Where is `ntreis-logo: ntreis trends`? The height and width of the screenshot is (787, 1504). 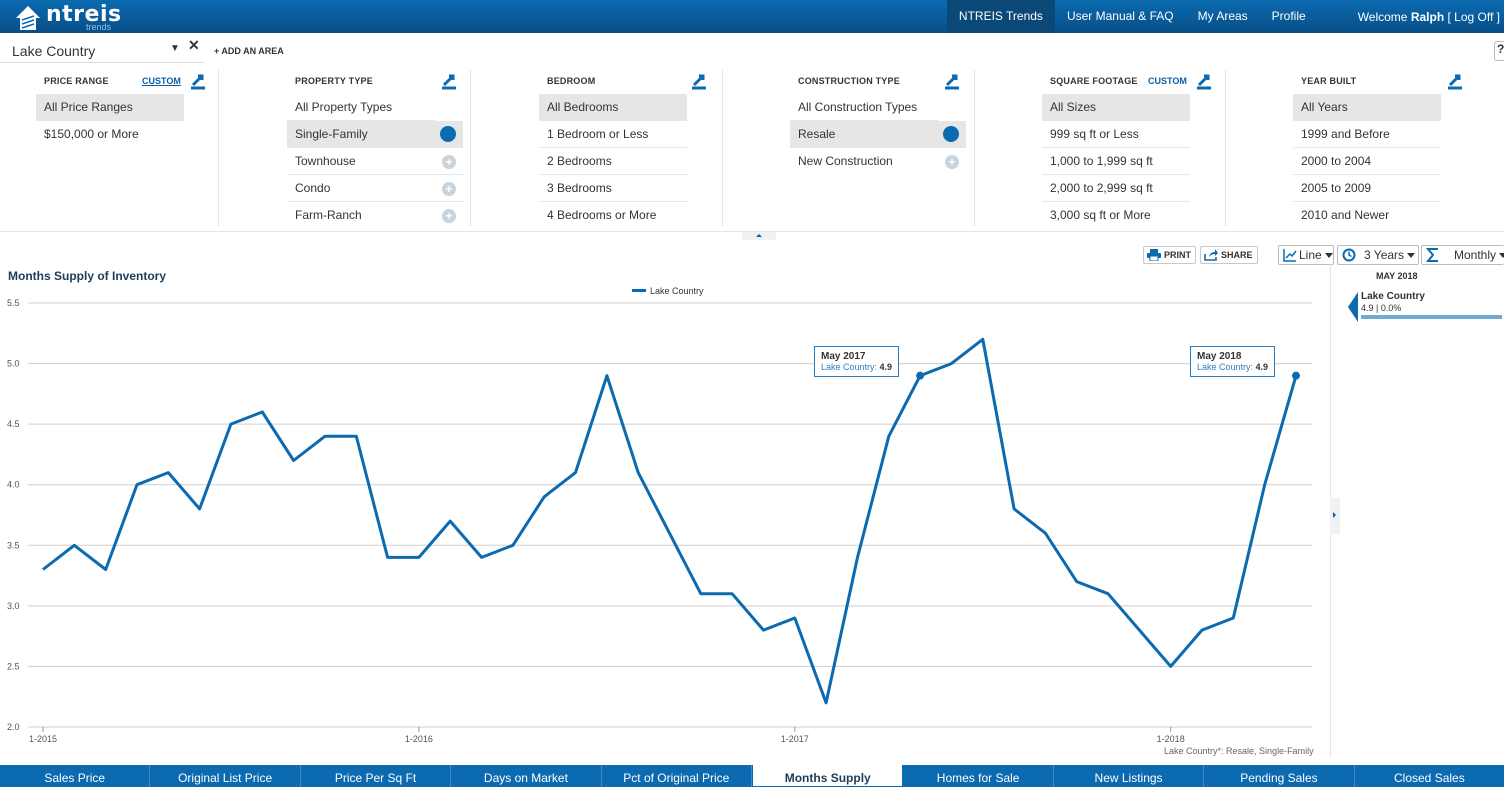 ntreis-logo: ntreis trends is located at coordinates (68, 17).